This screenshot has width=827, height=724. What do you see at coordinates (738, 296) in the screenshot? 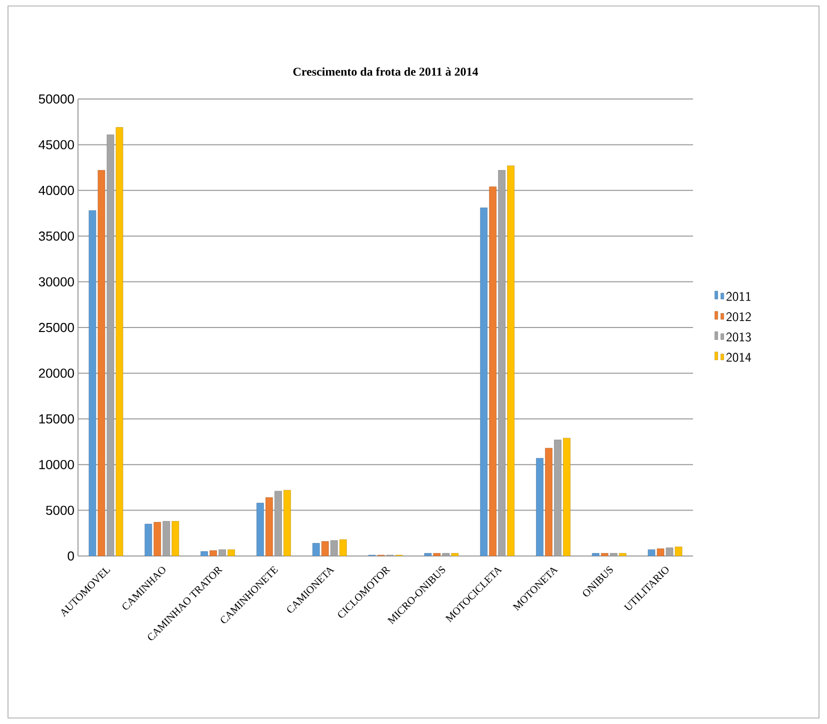
I see `legend-label: 2011` at bounding box center [738, 296].